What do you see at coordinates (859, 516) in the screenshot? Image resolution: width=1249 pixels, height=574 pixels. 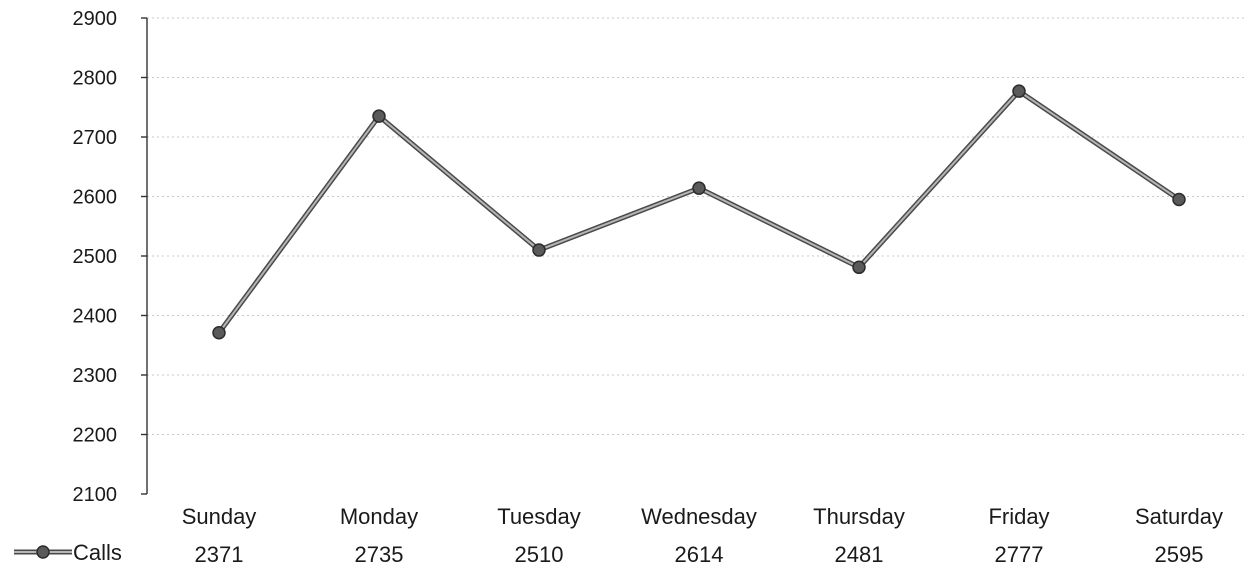 I see `x-category-label: Thursday` at bounding box center [859, 516].